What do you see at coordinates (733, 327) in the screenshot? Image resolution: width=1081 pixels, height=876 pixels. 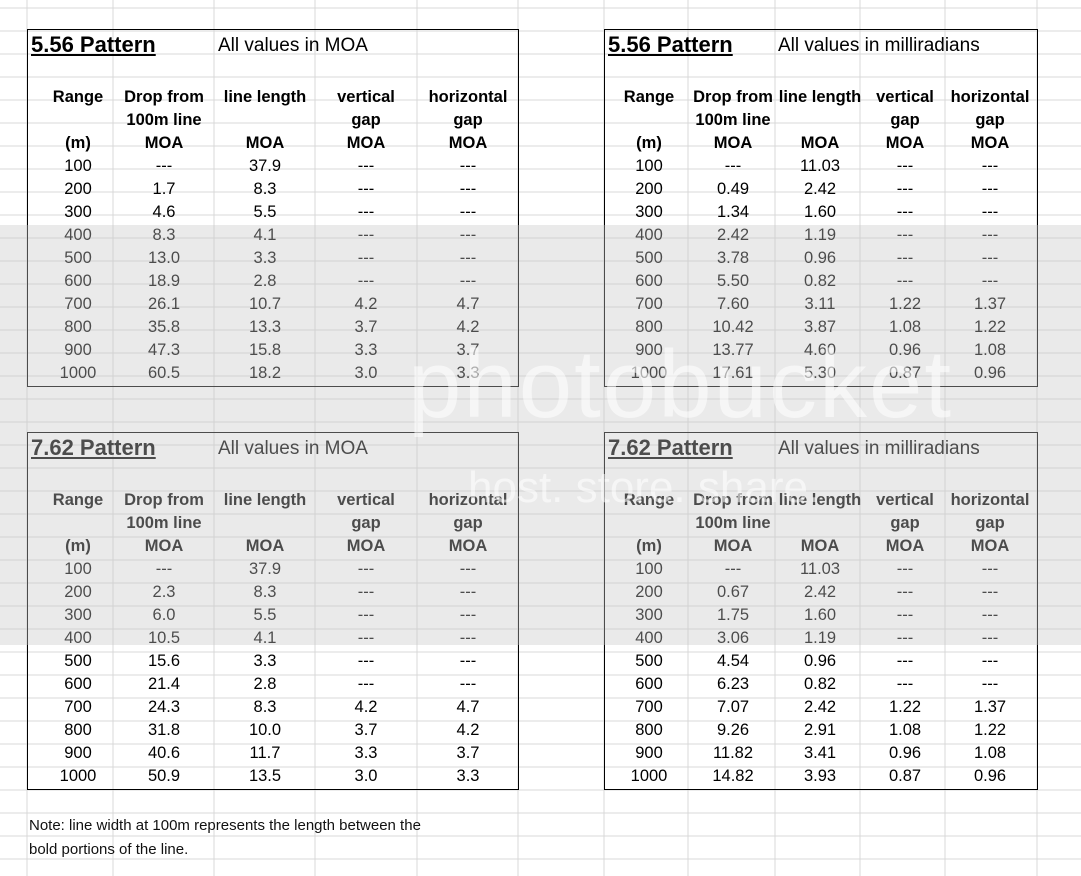 I see `table-cell: 10.42` at bounding box center [733, 327].